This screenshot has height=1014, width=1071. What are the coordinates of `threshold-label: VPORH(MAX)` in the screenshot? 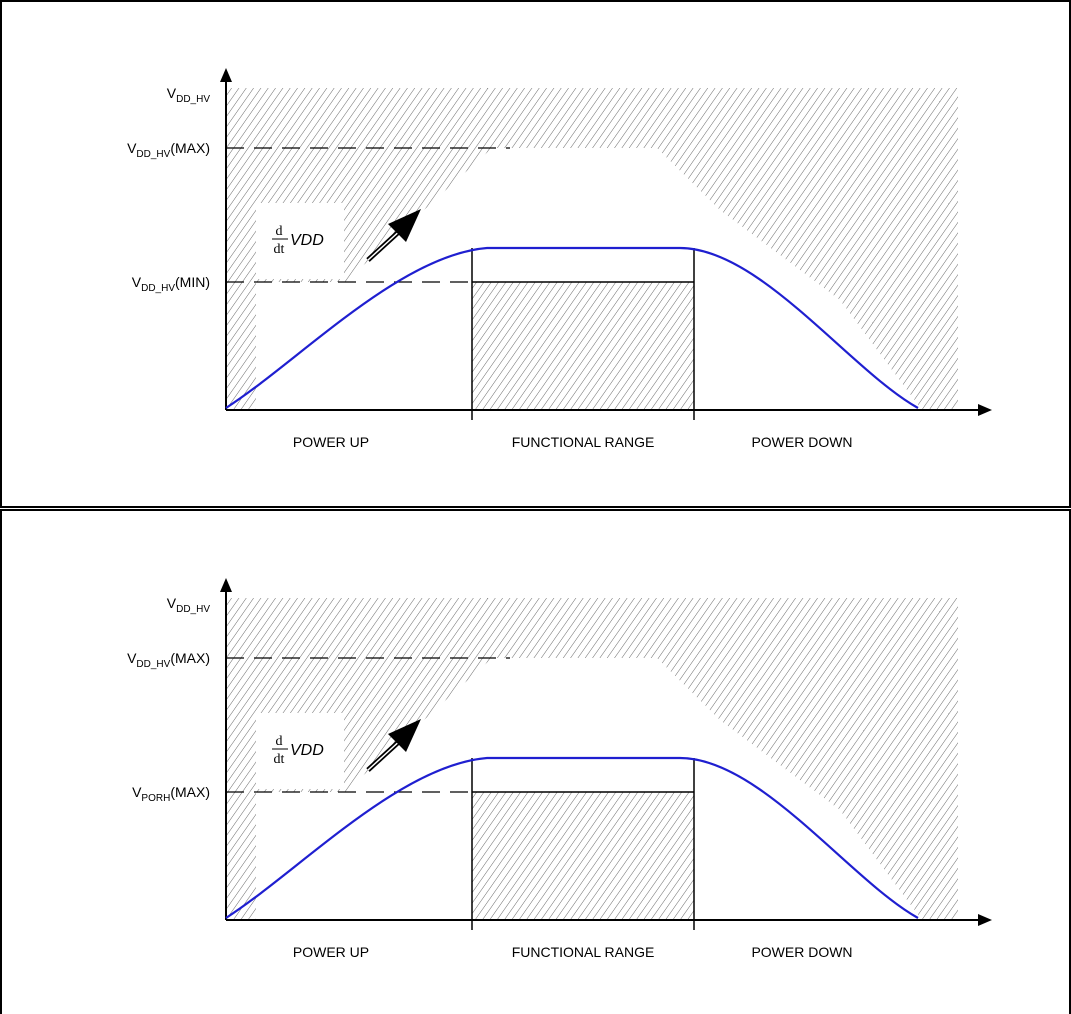 It's located at (171, 794).